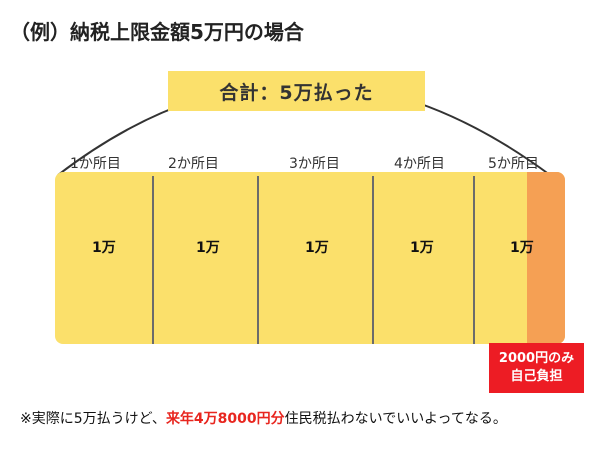 Image resolution: width=600 pixels, height=450 pixels. What do you see at coordinates (104, 248) in the screenshot?
I see `segment-value-1: 1万` at bounding box center [104, 248].